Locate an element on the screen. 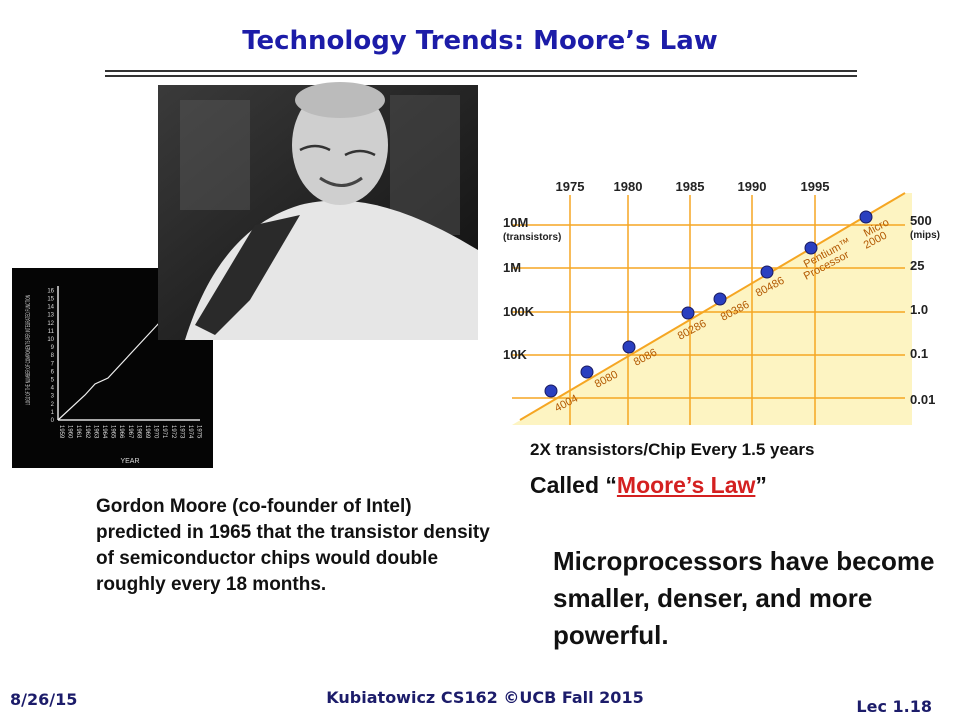  graph-x-tick: 1960 is located at coordinates (70, 432).